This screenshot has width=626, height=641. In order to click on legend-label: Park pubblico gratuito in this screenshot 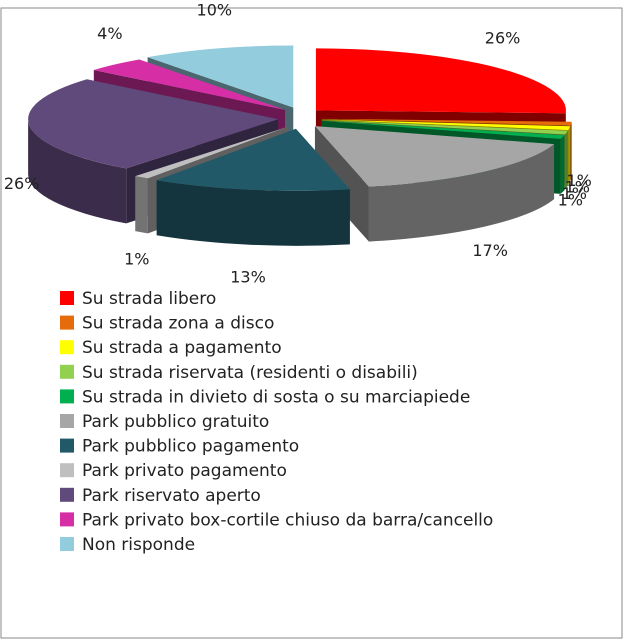, I will do `click(175, 422)`.